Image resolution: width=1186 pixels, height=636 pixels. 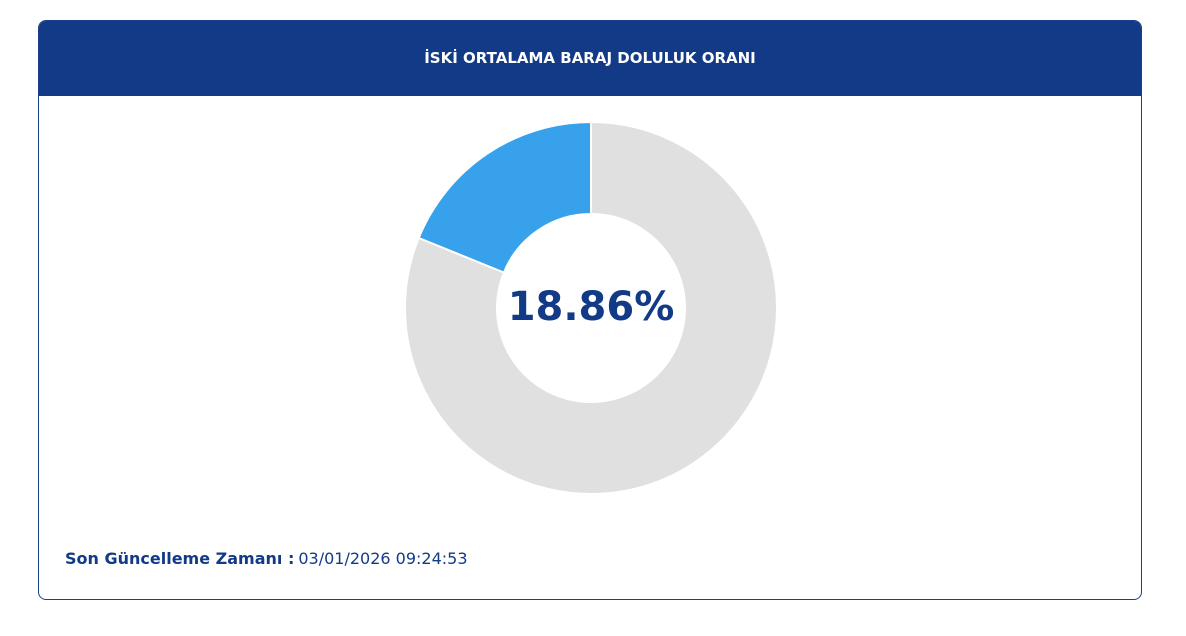 I want to click on footer-timestamp: 03/01/2026 09:24:53, so click(x=383, y=558).